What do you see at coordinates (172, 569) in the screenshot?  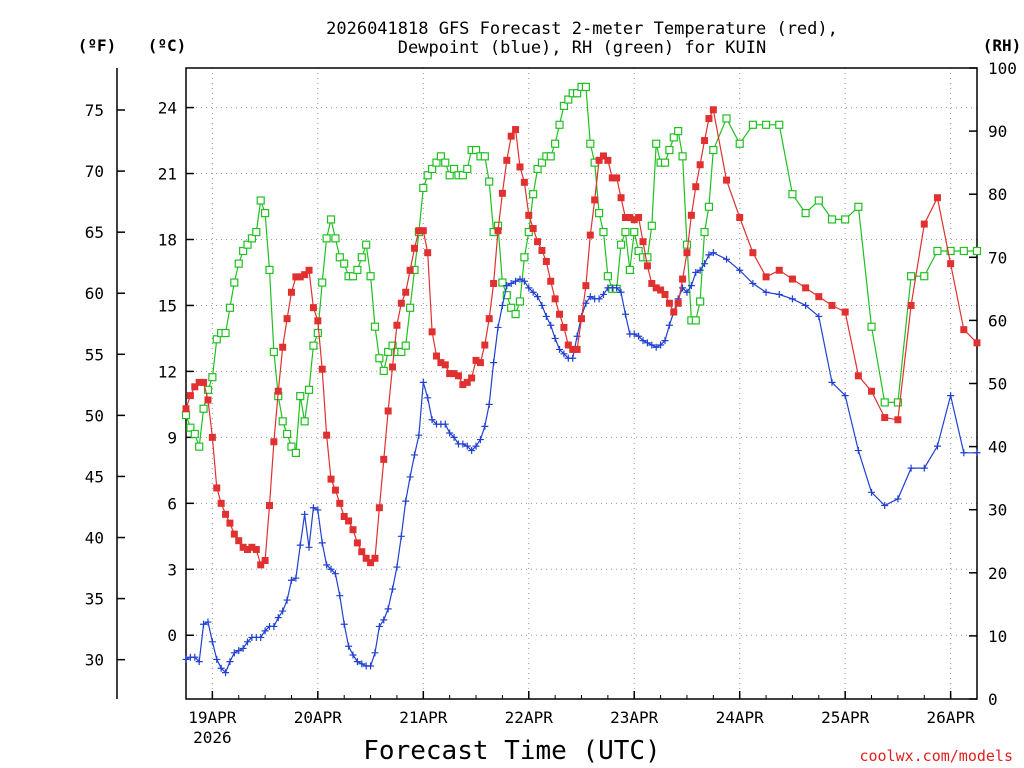 I see `celsius-tick-label: 3` at bounding box center [172, 569].